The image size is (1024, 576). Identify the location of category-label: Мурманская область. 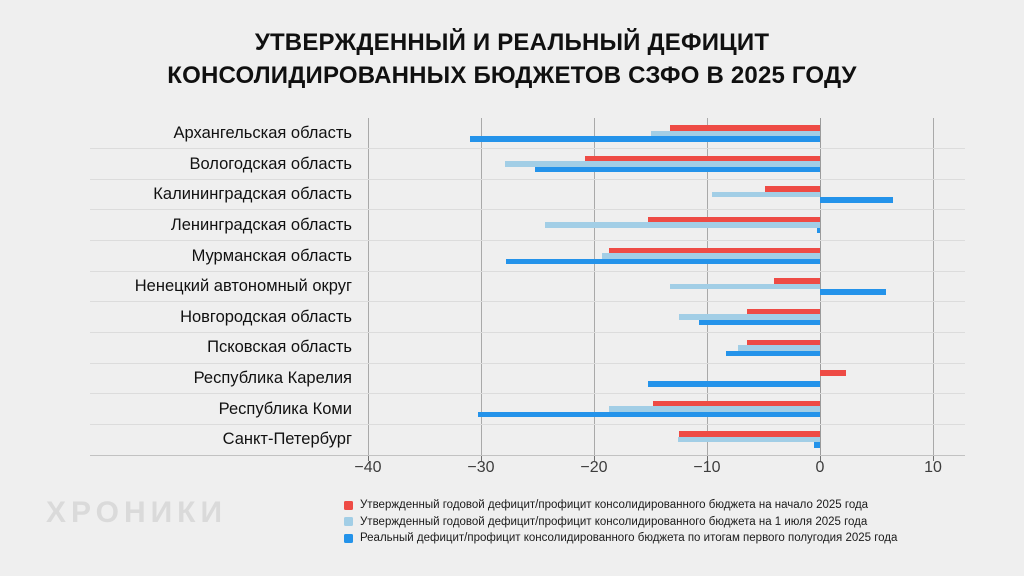
(271, 255).